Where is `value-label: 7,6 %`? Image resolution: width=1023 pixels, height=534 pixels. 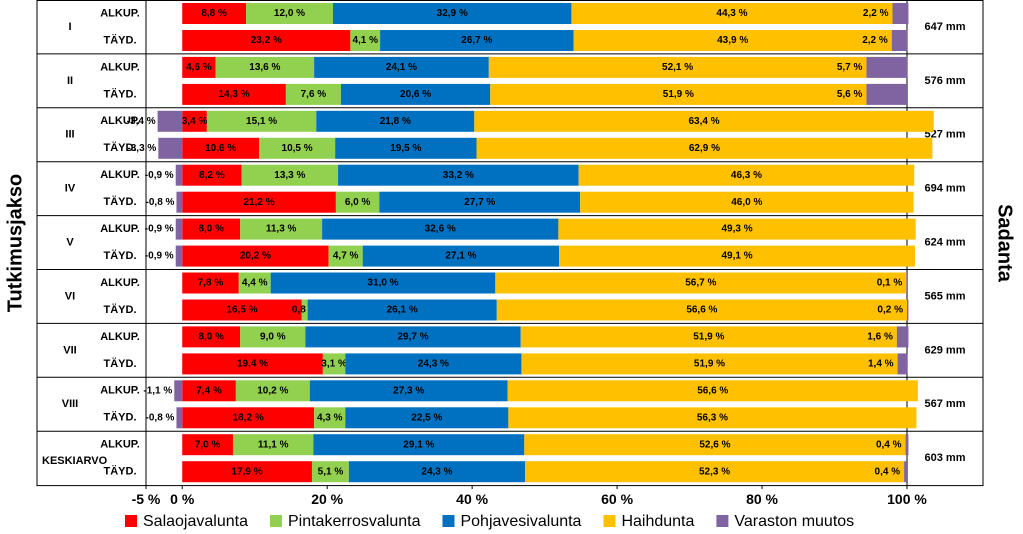
value-label: 7,6 % is located at coordinates (314, 94).